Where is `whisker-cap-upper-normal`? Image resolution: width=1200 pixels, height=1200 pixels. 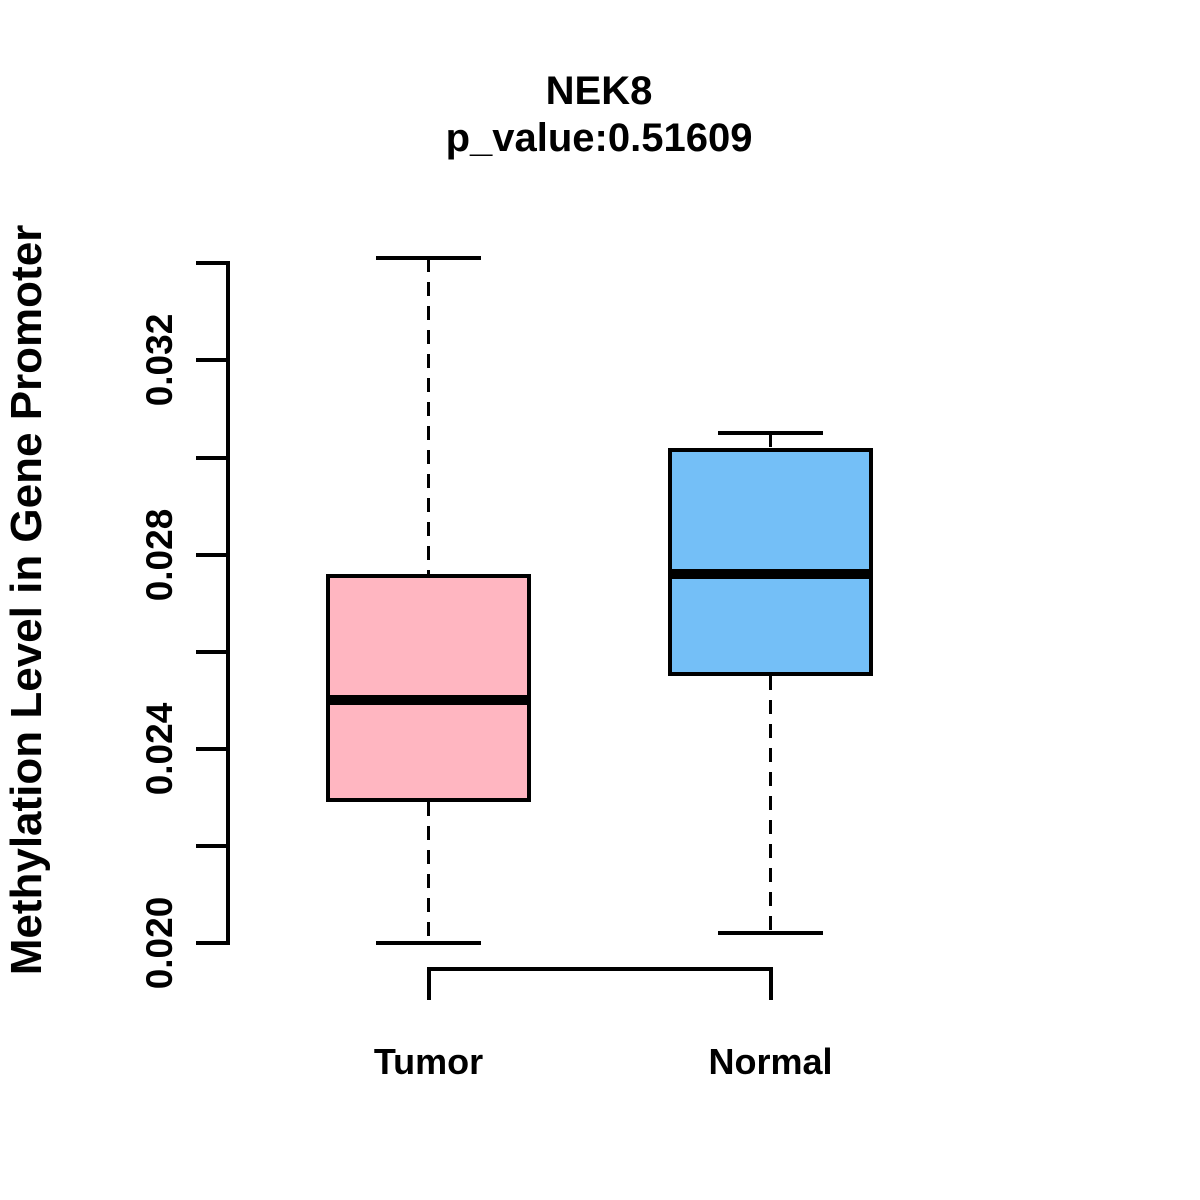 whisker-cap-upper-normal is located at coordinates (770, 433).